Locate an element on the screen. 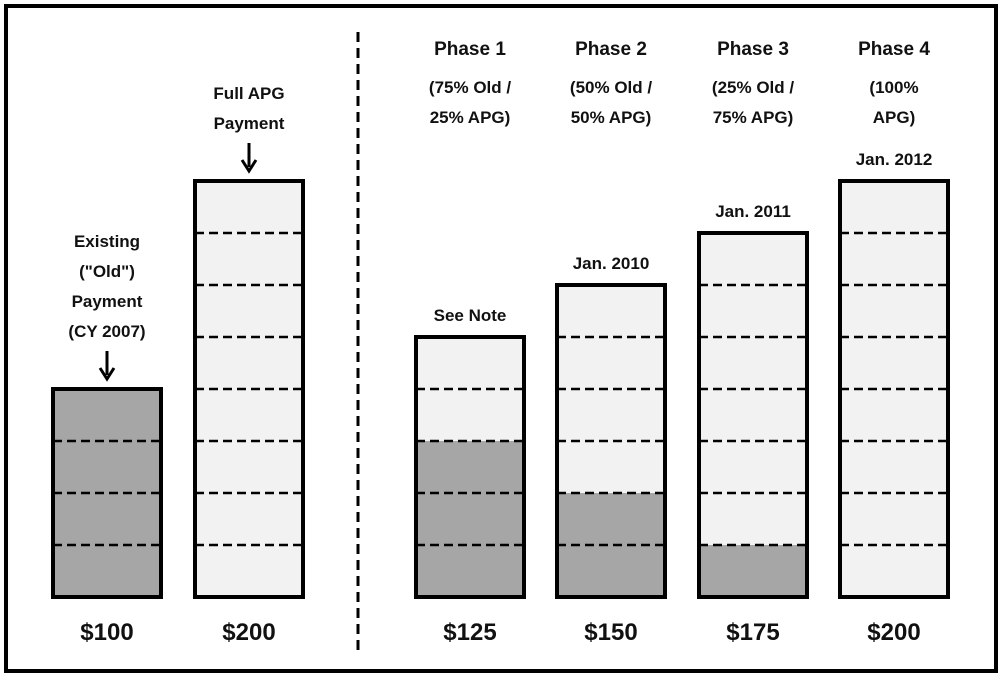 The height and width of the screenshot is (679, 1004). bar-annotation: (CY 2007) is located at coordinates (106, 331).